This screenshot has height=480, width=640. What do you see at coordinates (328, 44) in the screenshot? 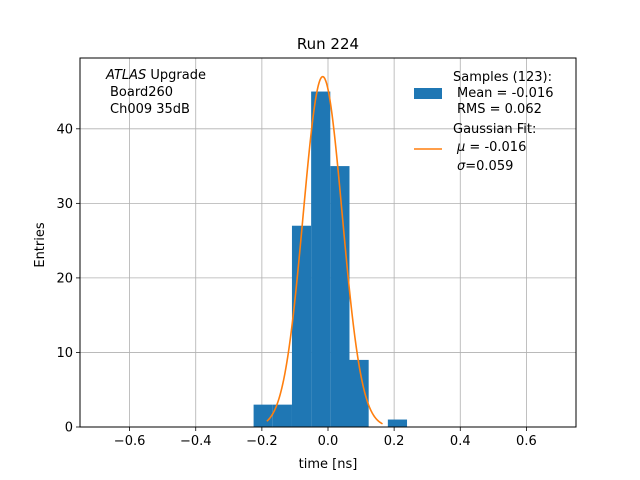
I see `chart-title: Run 224` at bounding box center [328, 44].